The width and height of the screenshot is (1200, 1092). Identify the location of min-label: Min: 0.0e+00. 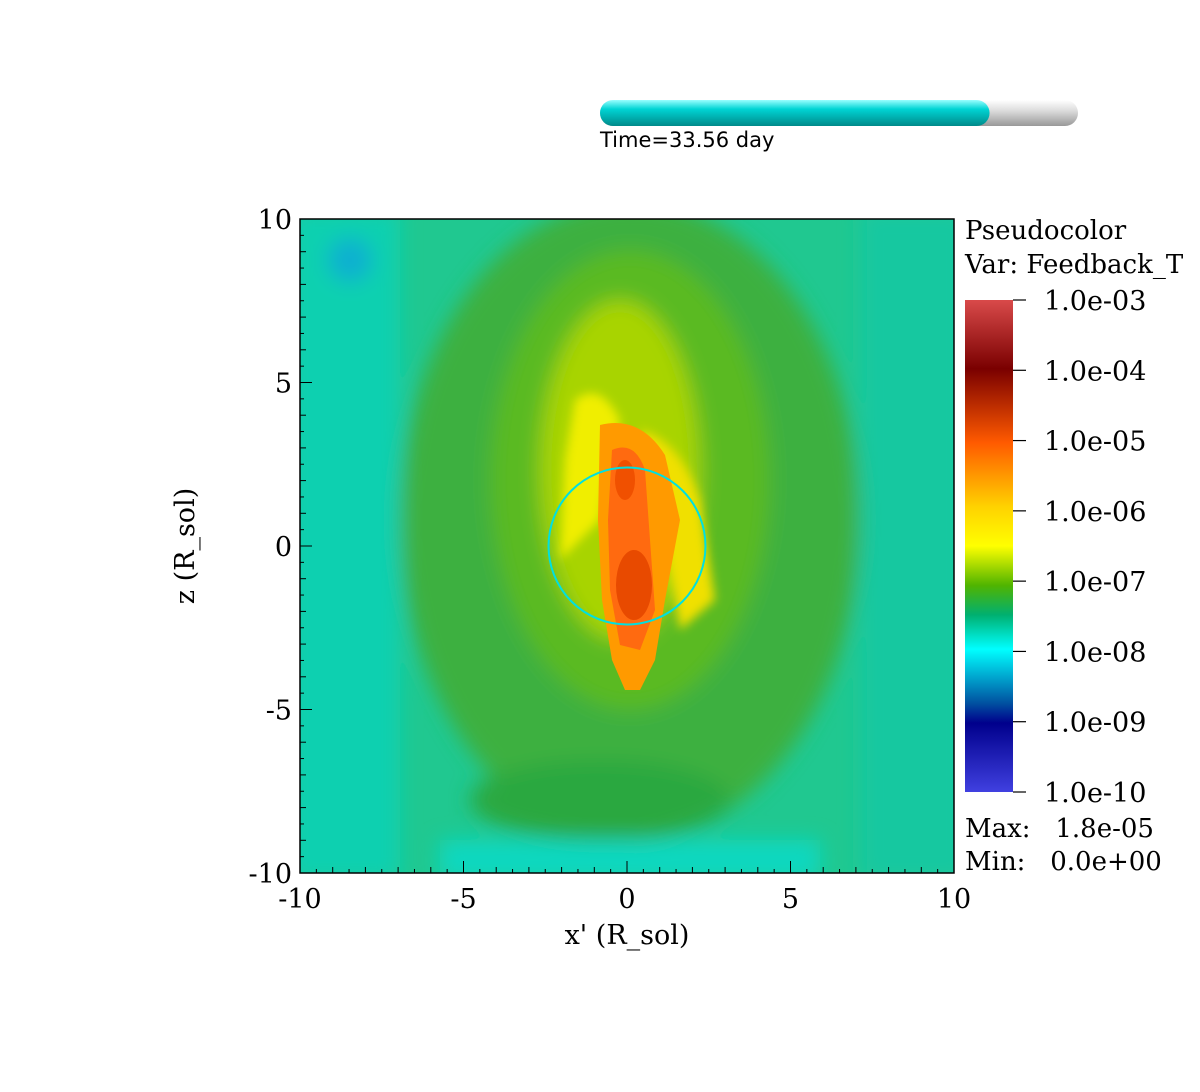
(1063, 862).